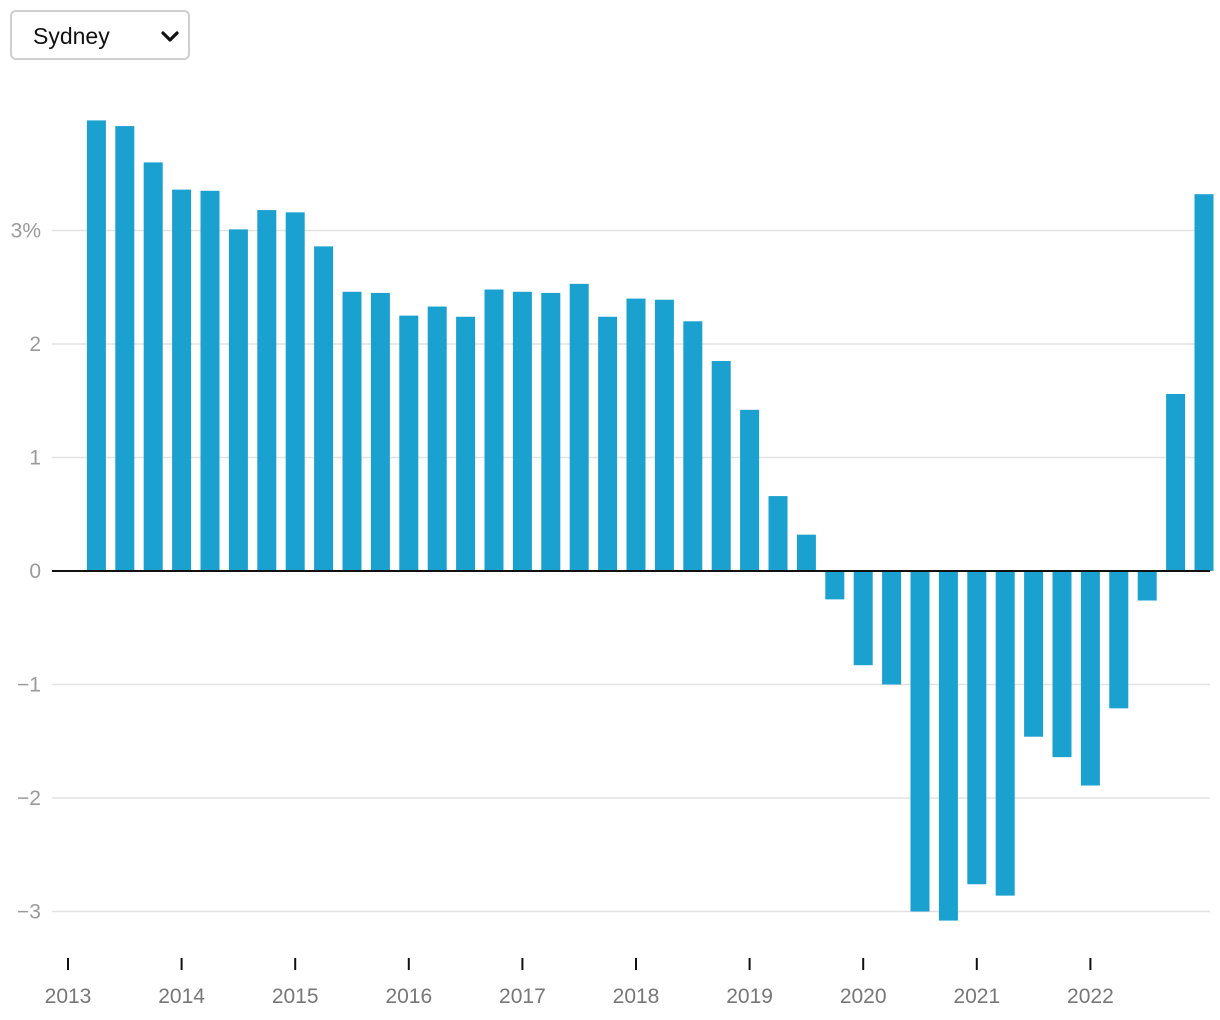 This screenshot has height=1020, width=1220. Describe the element at coordinates (71, 36) in the screenshot. I see `region-select-value: Sydney` at that location.